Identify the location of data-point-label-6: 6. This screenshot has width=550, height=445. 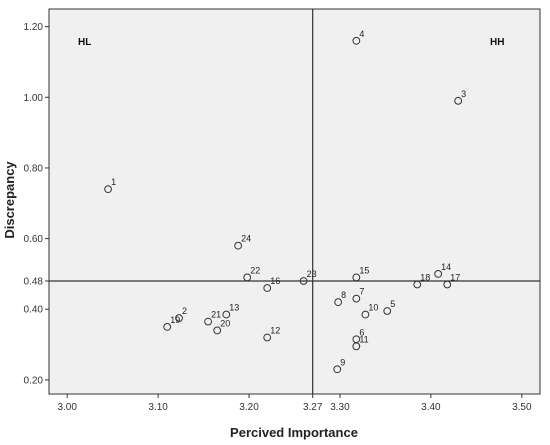
(361, 332).